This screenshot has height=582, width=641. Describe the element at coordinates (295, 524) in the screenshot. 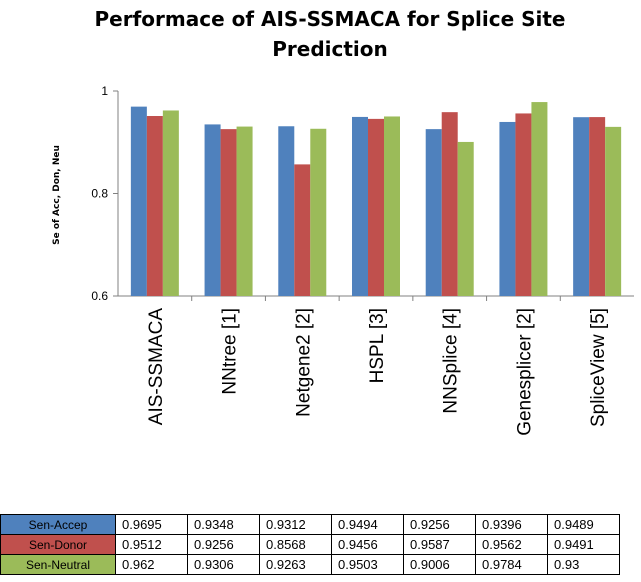

I see `table-cell: 0.9312` at that location.